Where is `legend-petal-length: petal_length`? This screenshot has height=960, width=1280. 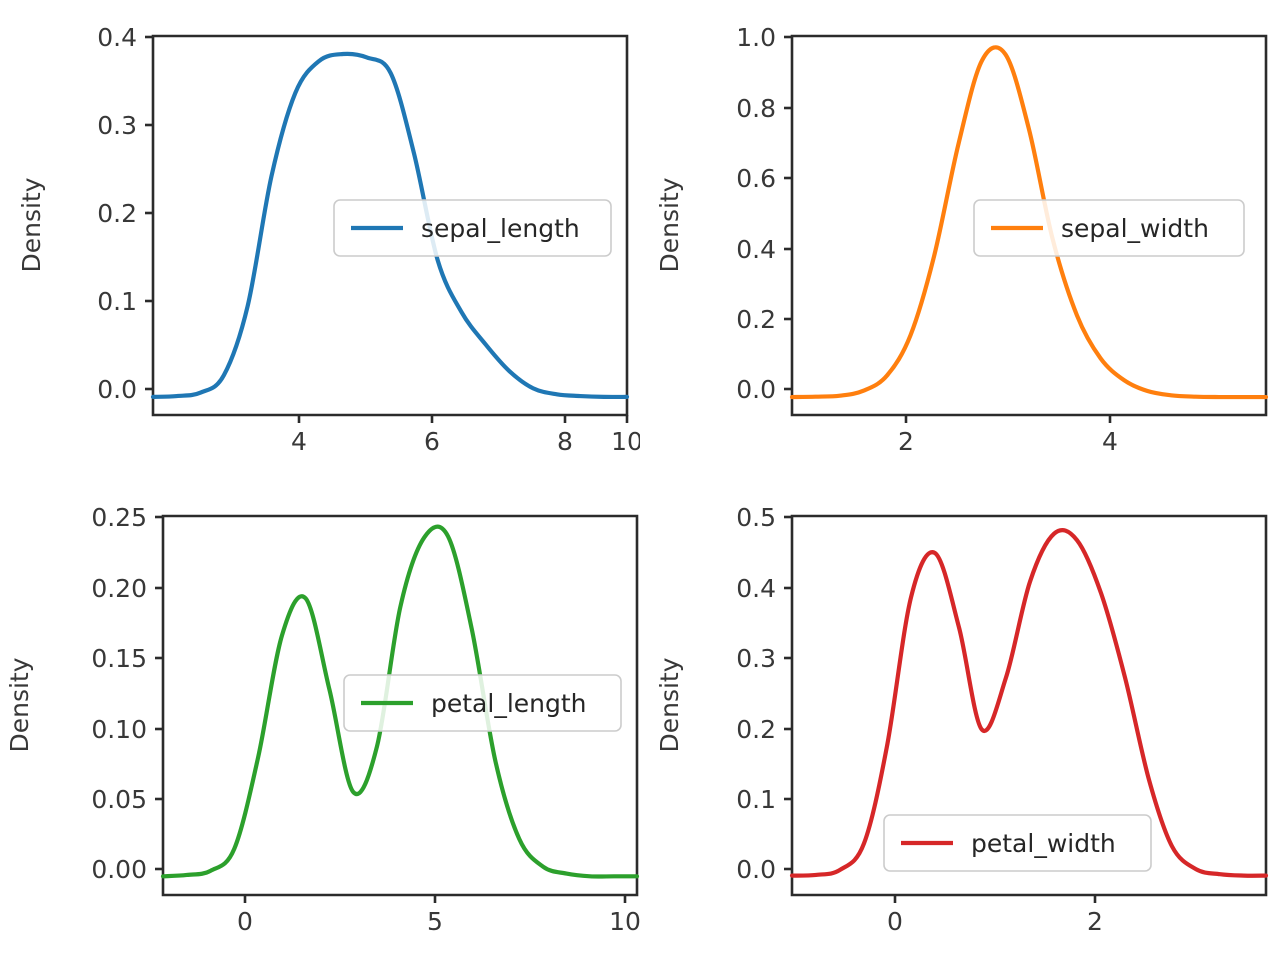
legend-petal-length: petal_length is located at coordinates (482, 703).